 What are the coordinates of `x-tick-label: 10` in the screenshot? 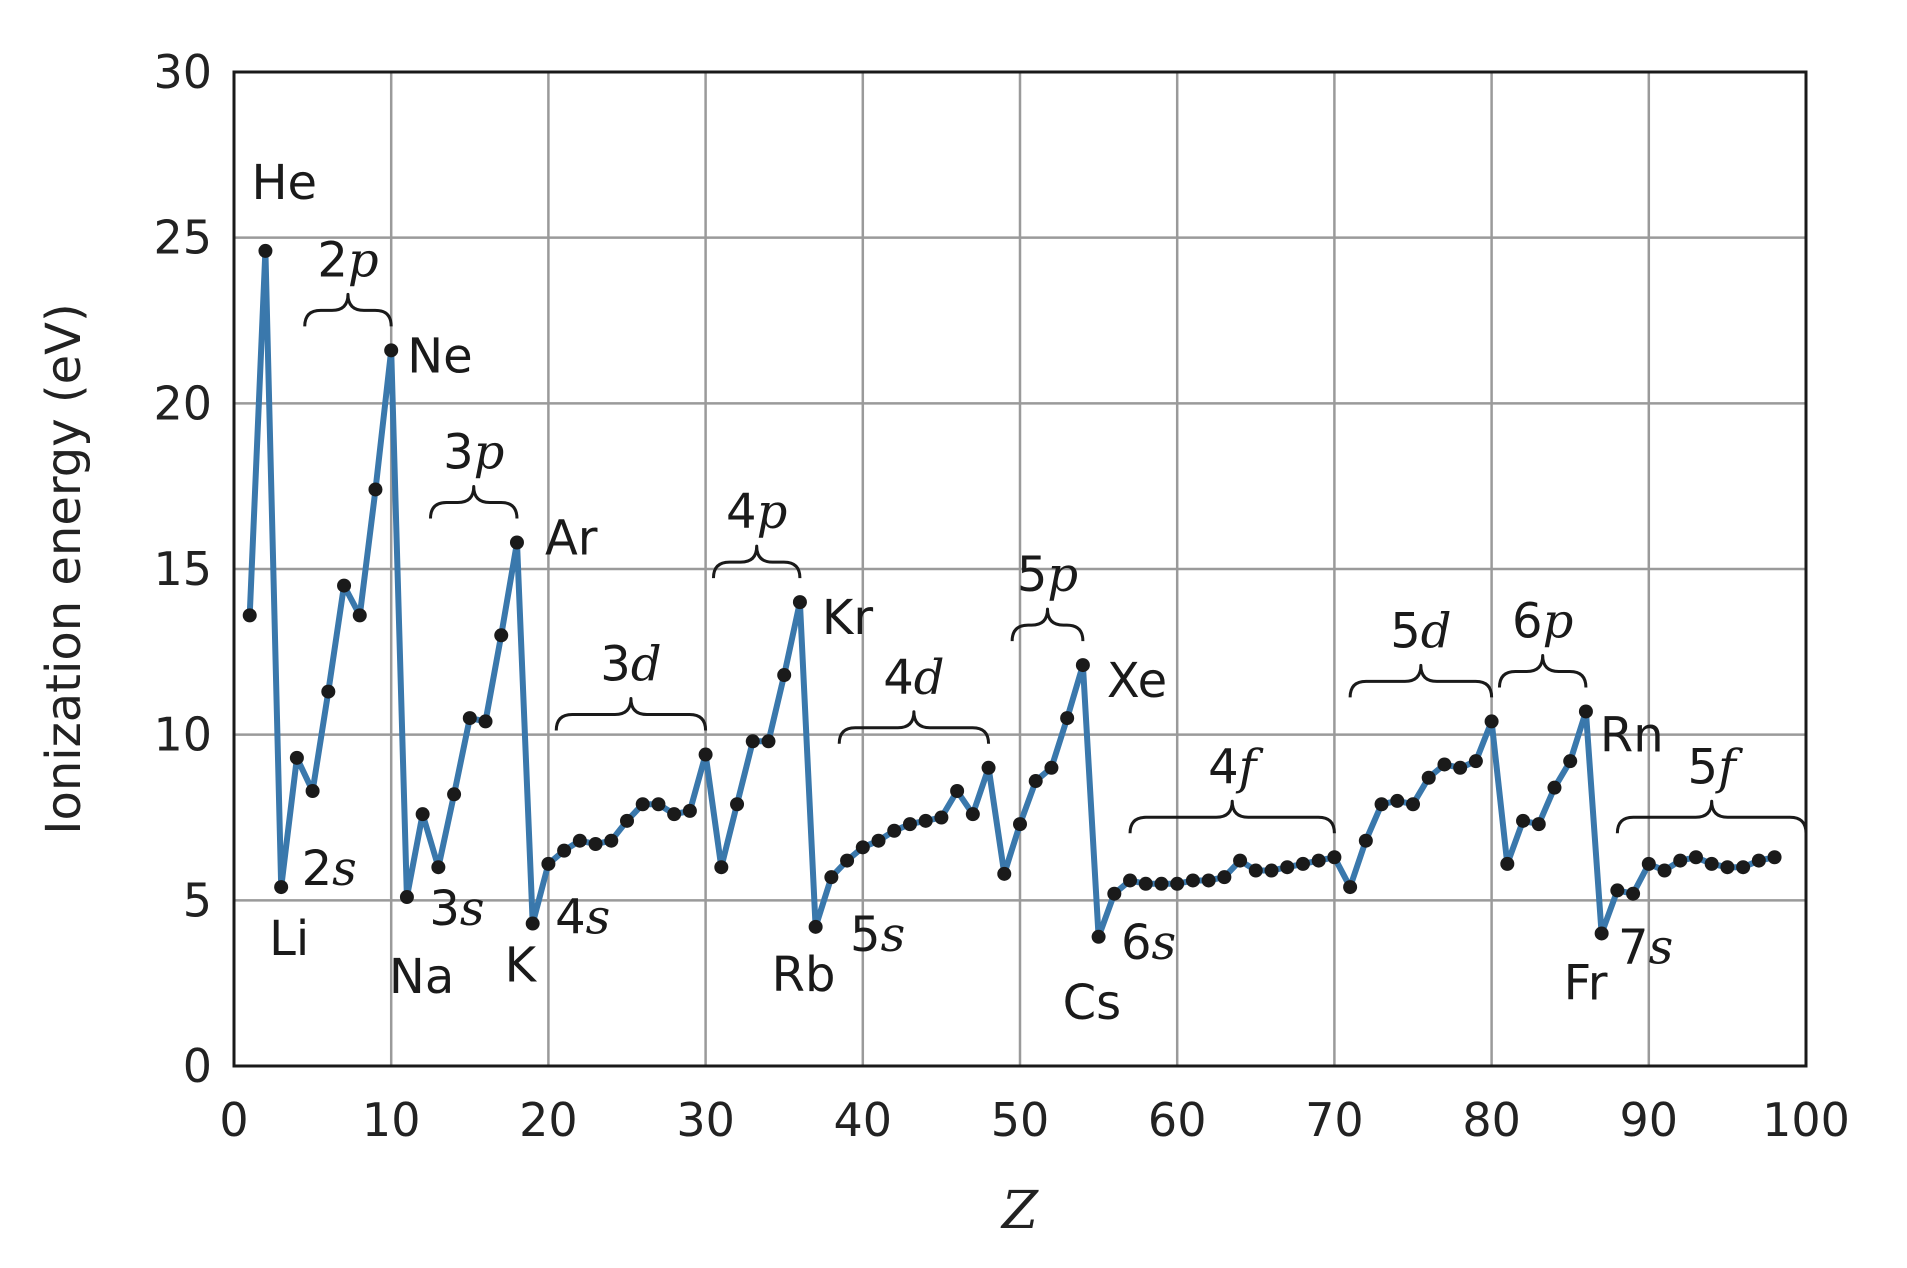 It's located at (391, 1120).